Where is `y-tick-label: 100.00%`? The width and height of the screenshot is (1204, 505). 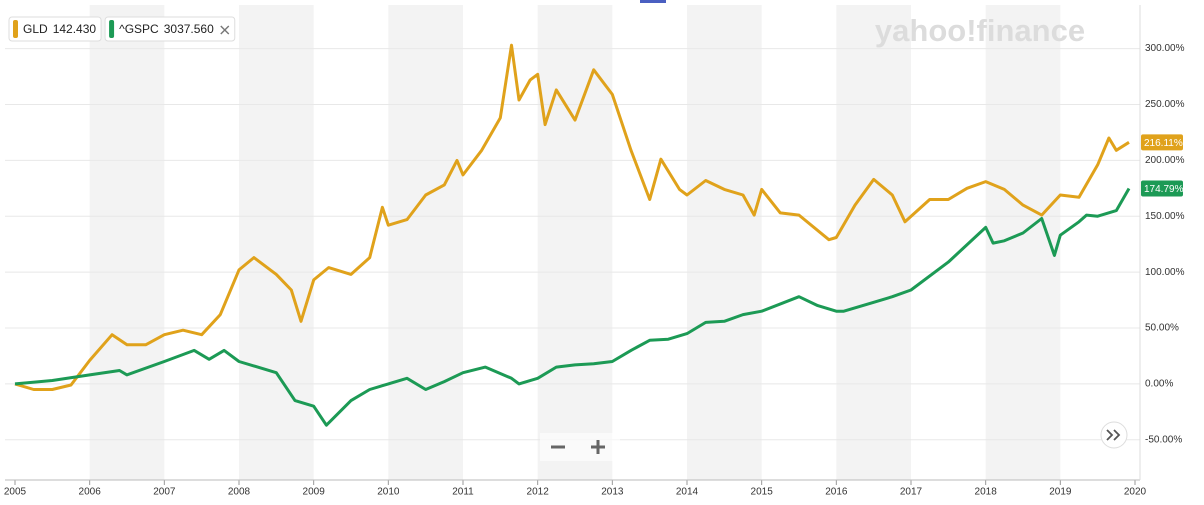 y-tick-label: 100.00% is located at coordinates (1165, 272).